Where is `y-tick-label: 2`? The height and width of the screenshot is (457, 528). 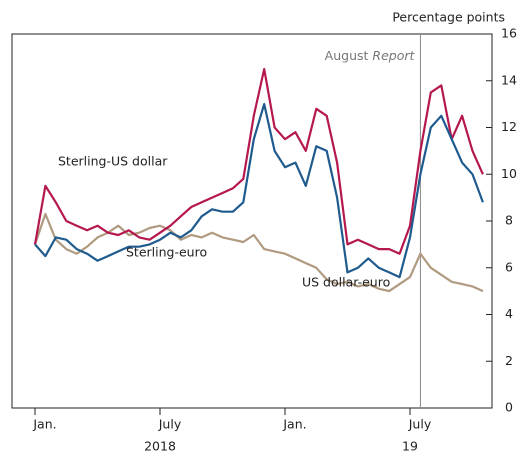 y-tick-label: 2 is located at coordinates (509, 360).